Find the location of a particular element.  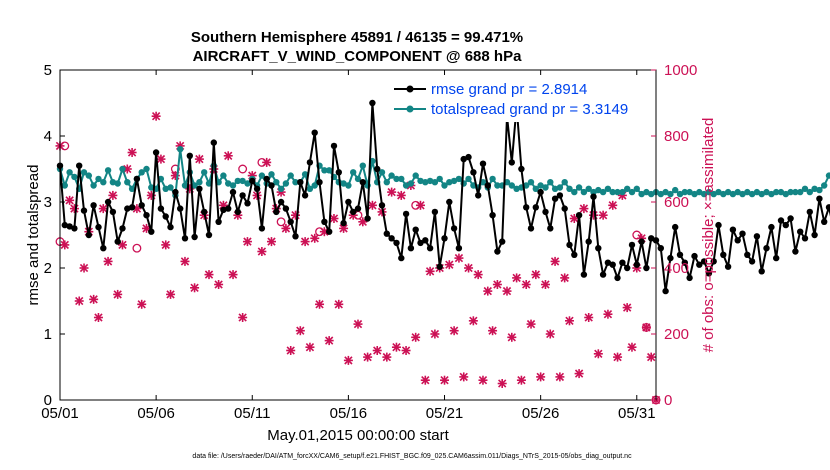

legend-rmse-label: rmse grand pr = 2.8914 is located at coordinates (509, 89).